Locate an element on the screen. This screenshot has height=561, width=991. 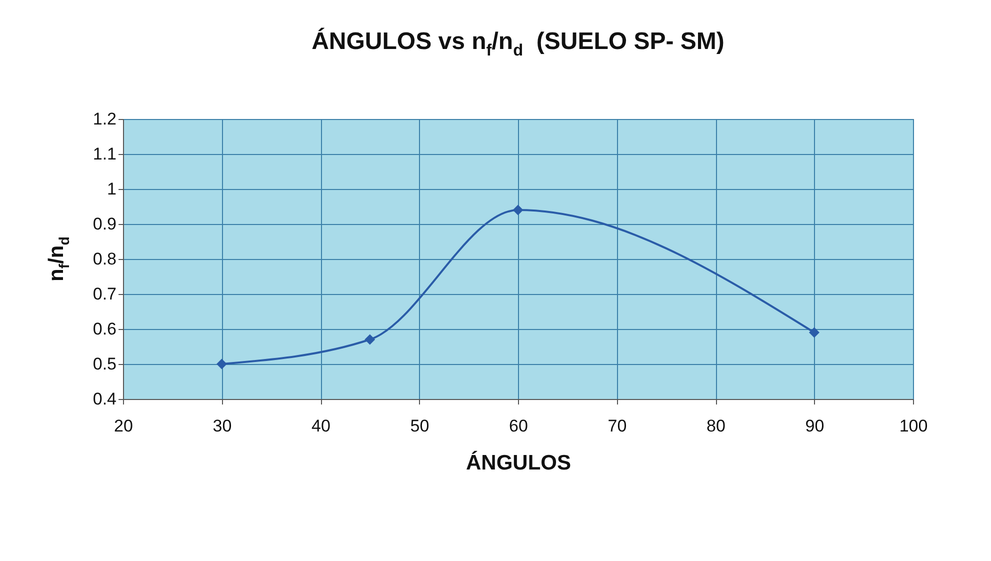
x-tick-label: 40 is located at coordinates (321, 426).